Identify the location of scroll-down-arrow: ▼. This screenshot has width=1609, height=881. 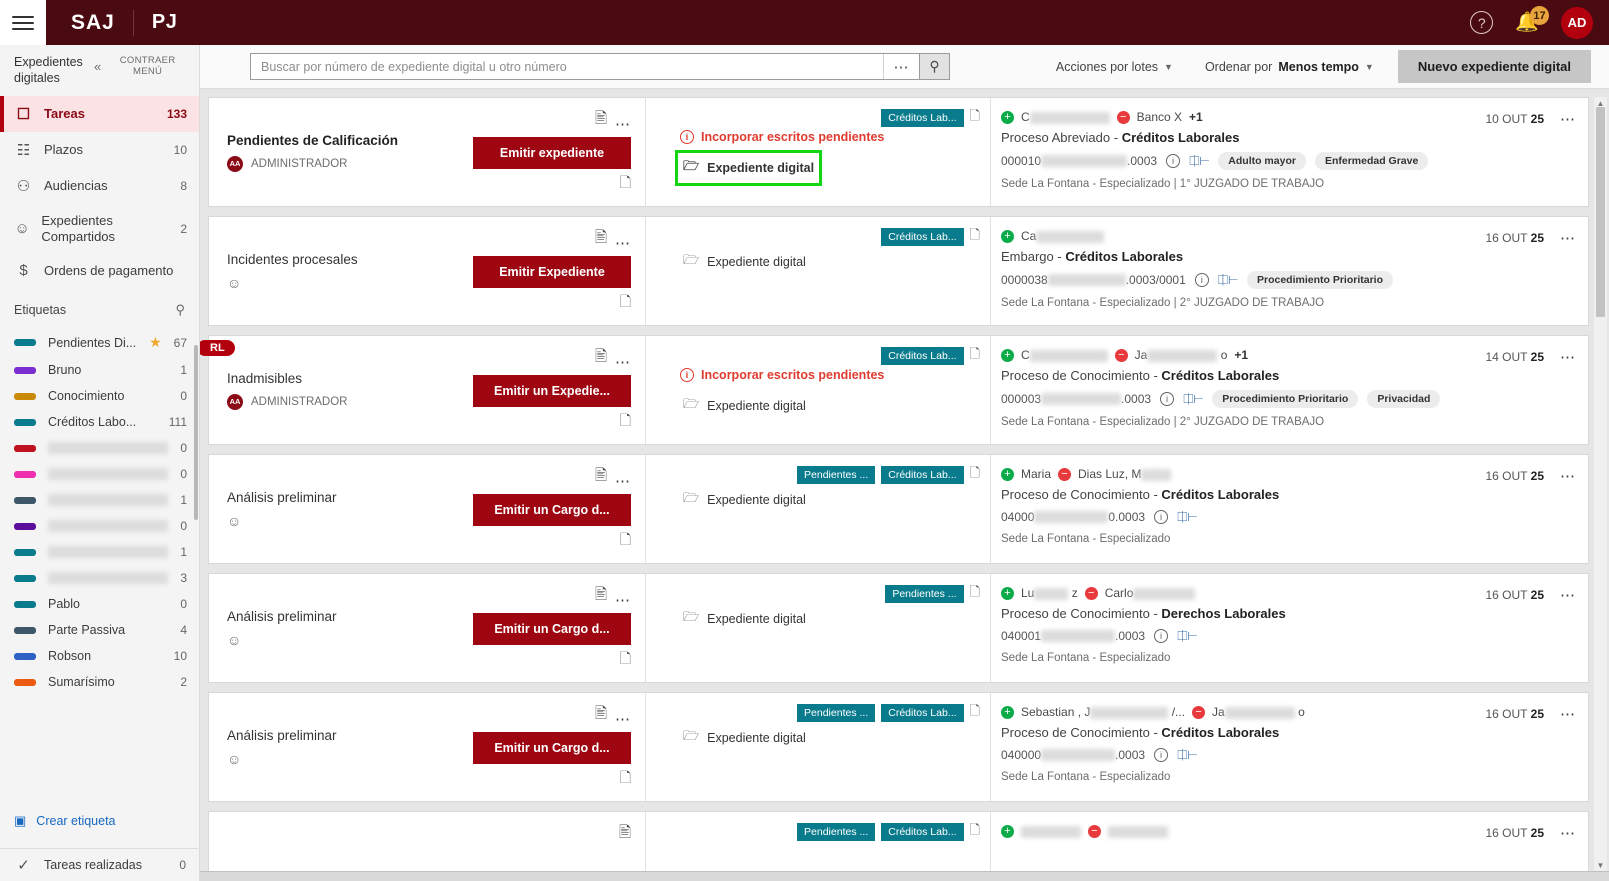
(1600, 865).